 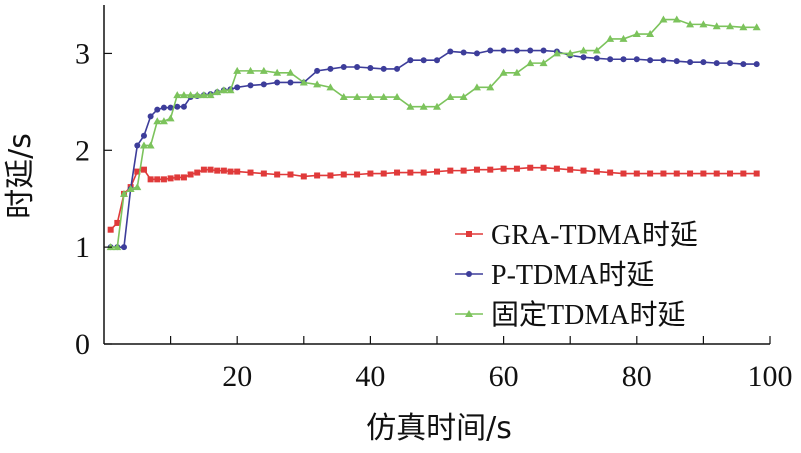 What do you see at coordinates (770, 376) in the screenshot?
I see `x-tick-label: 100` at bounding box center [770, 376].